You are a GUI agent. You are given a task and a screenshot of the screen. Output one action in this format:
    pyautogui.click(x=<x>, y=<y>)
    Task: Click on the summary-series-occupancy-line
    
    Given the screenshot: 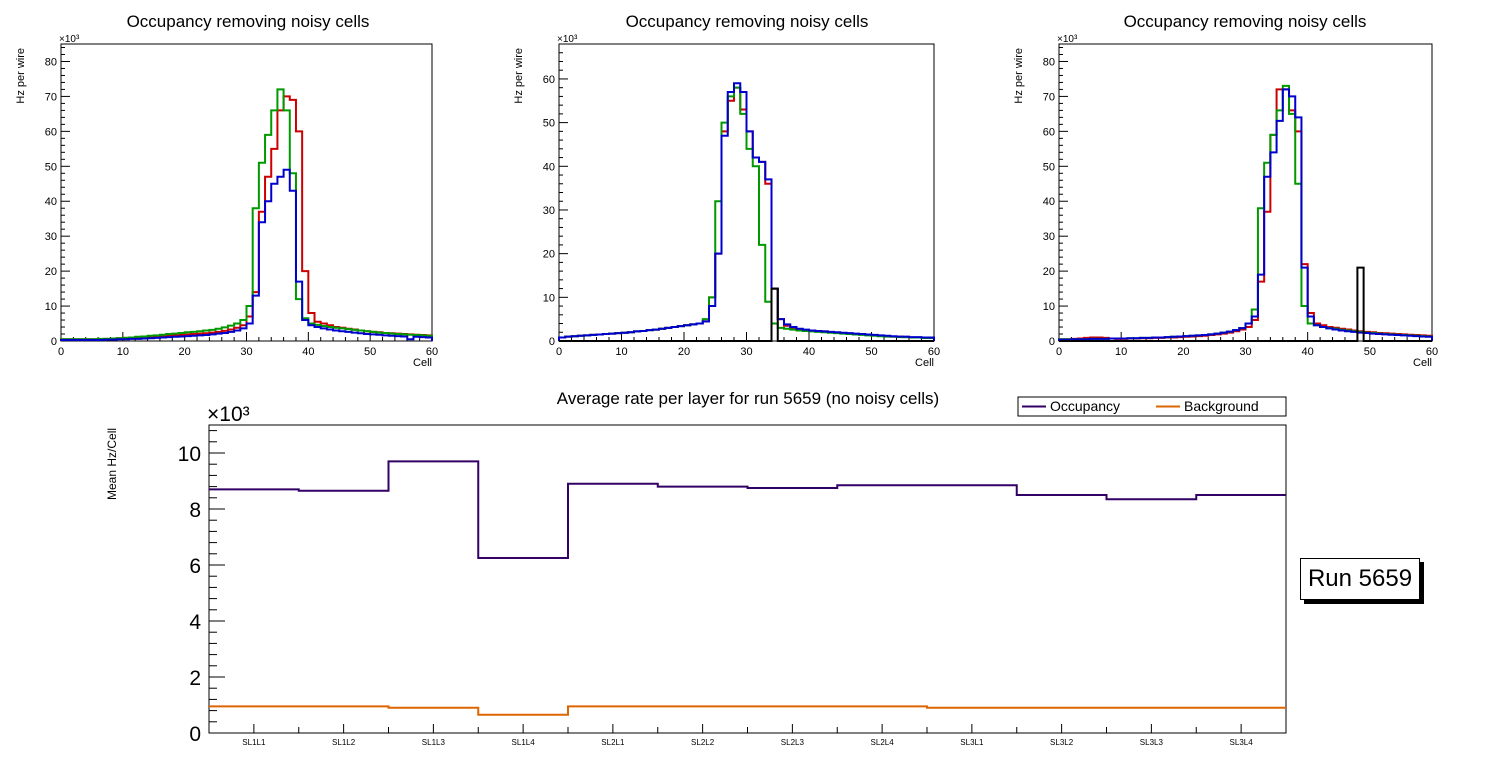 What is the action you would take?
    pyautogui.click(x=747, y=509)
    